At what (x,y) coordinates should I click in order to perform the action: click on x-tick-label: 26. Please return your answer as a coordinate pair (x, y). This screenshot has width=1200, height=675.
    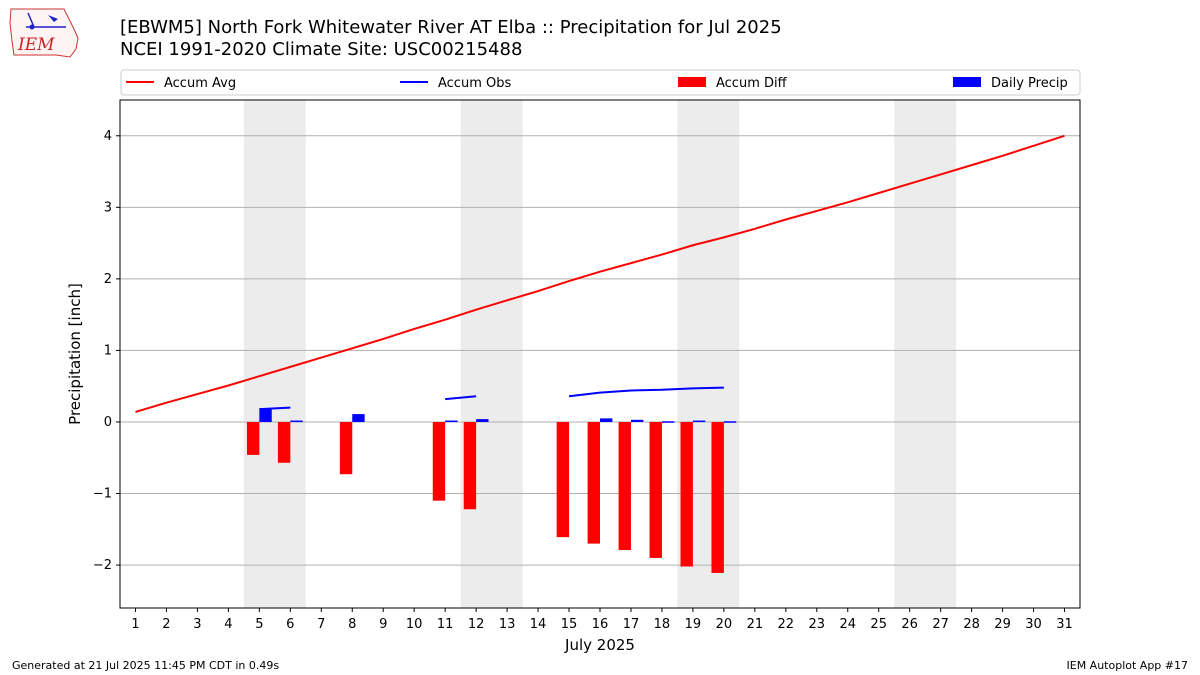
    Looking at the image, I should click on (909, 624).